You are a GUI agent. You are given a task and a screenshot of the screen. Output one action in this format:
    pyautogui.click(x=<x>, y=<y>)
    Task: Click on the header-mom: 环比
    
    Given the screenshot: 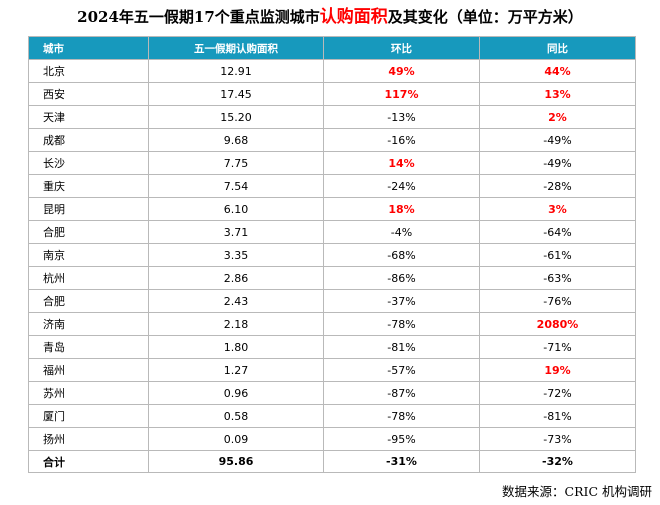 What is the action you would take?
    pyautogui.click(x=401, y=48)
    